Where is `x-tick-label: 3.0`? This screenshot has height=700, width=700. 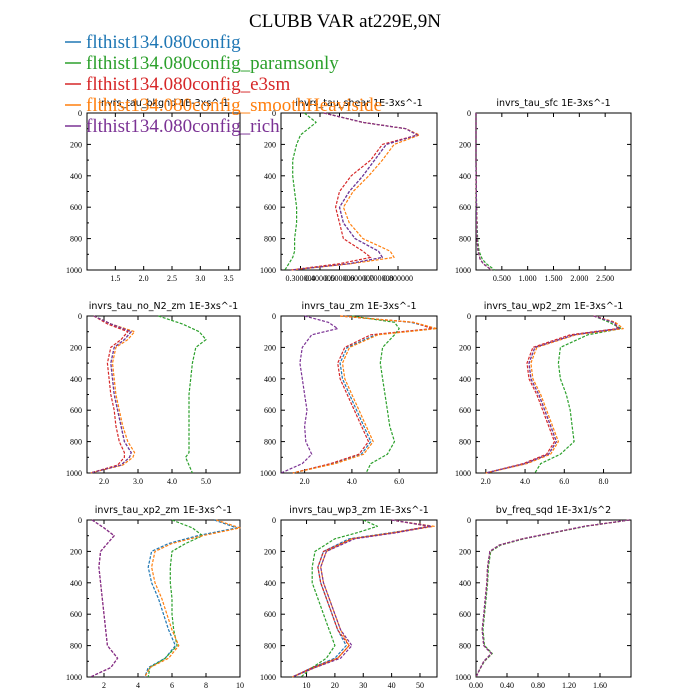
x-tick-label: 3.0 is located at coordinates (200, 278).